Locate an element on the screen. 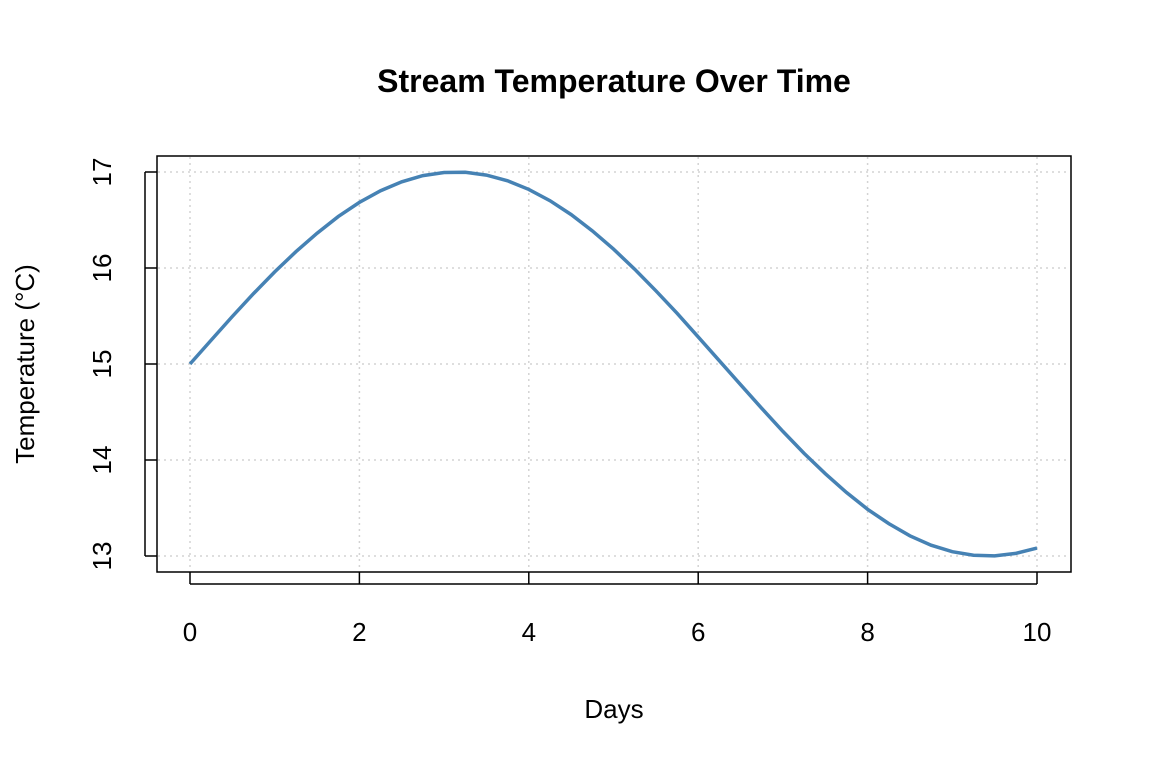 This screenshot has width=1152, height=773. y-tick-label: 14 is located at coordinates (102, 460).